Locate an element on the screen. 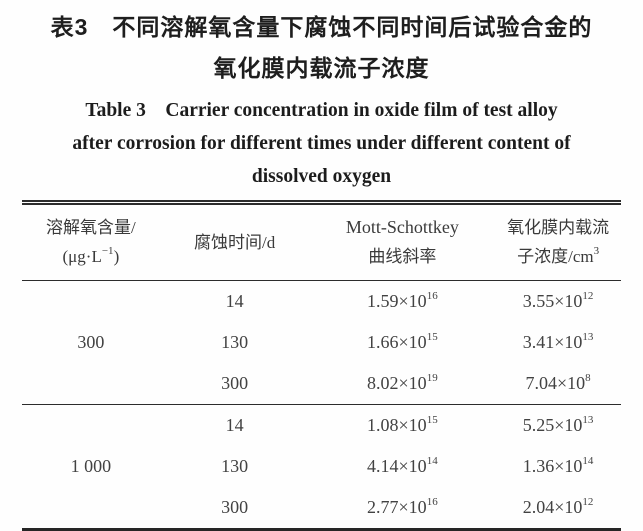 This screenshot has height=531, width=643. time-header-label: 腐蚀时间/d is located at coordinates (235, 242).